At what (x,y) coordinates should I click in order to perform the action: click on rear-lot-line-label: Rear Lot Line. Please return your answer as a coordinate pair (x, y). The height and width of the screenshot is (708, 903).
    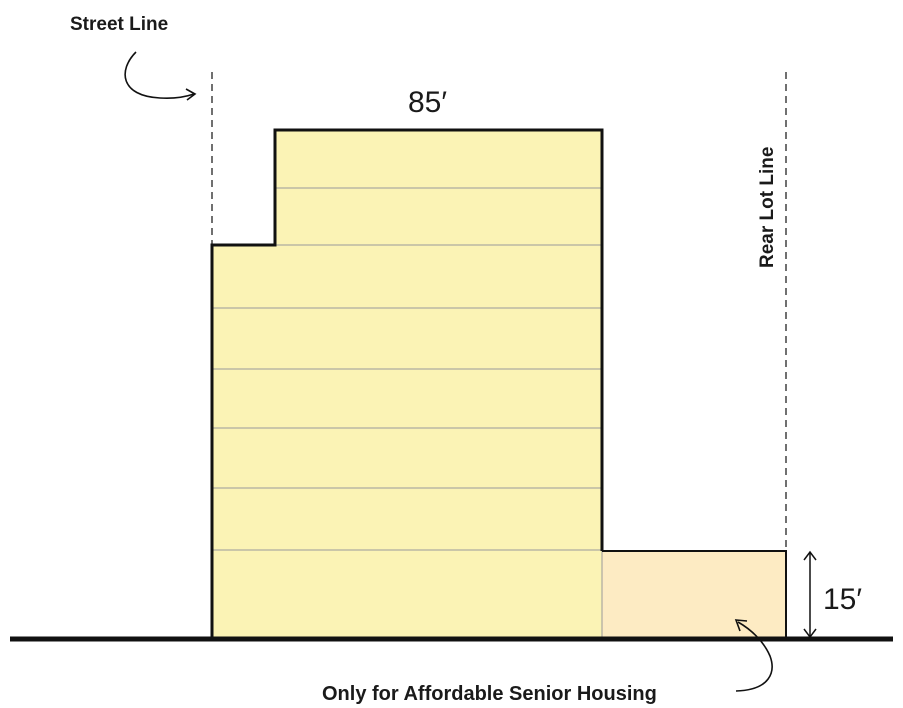
    Looking at the image, I should click on (767, 207).